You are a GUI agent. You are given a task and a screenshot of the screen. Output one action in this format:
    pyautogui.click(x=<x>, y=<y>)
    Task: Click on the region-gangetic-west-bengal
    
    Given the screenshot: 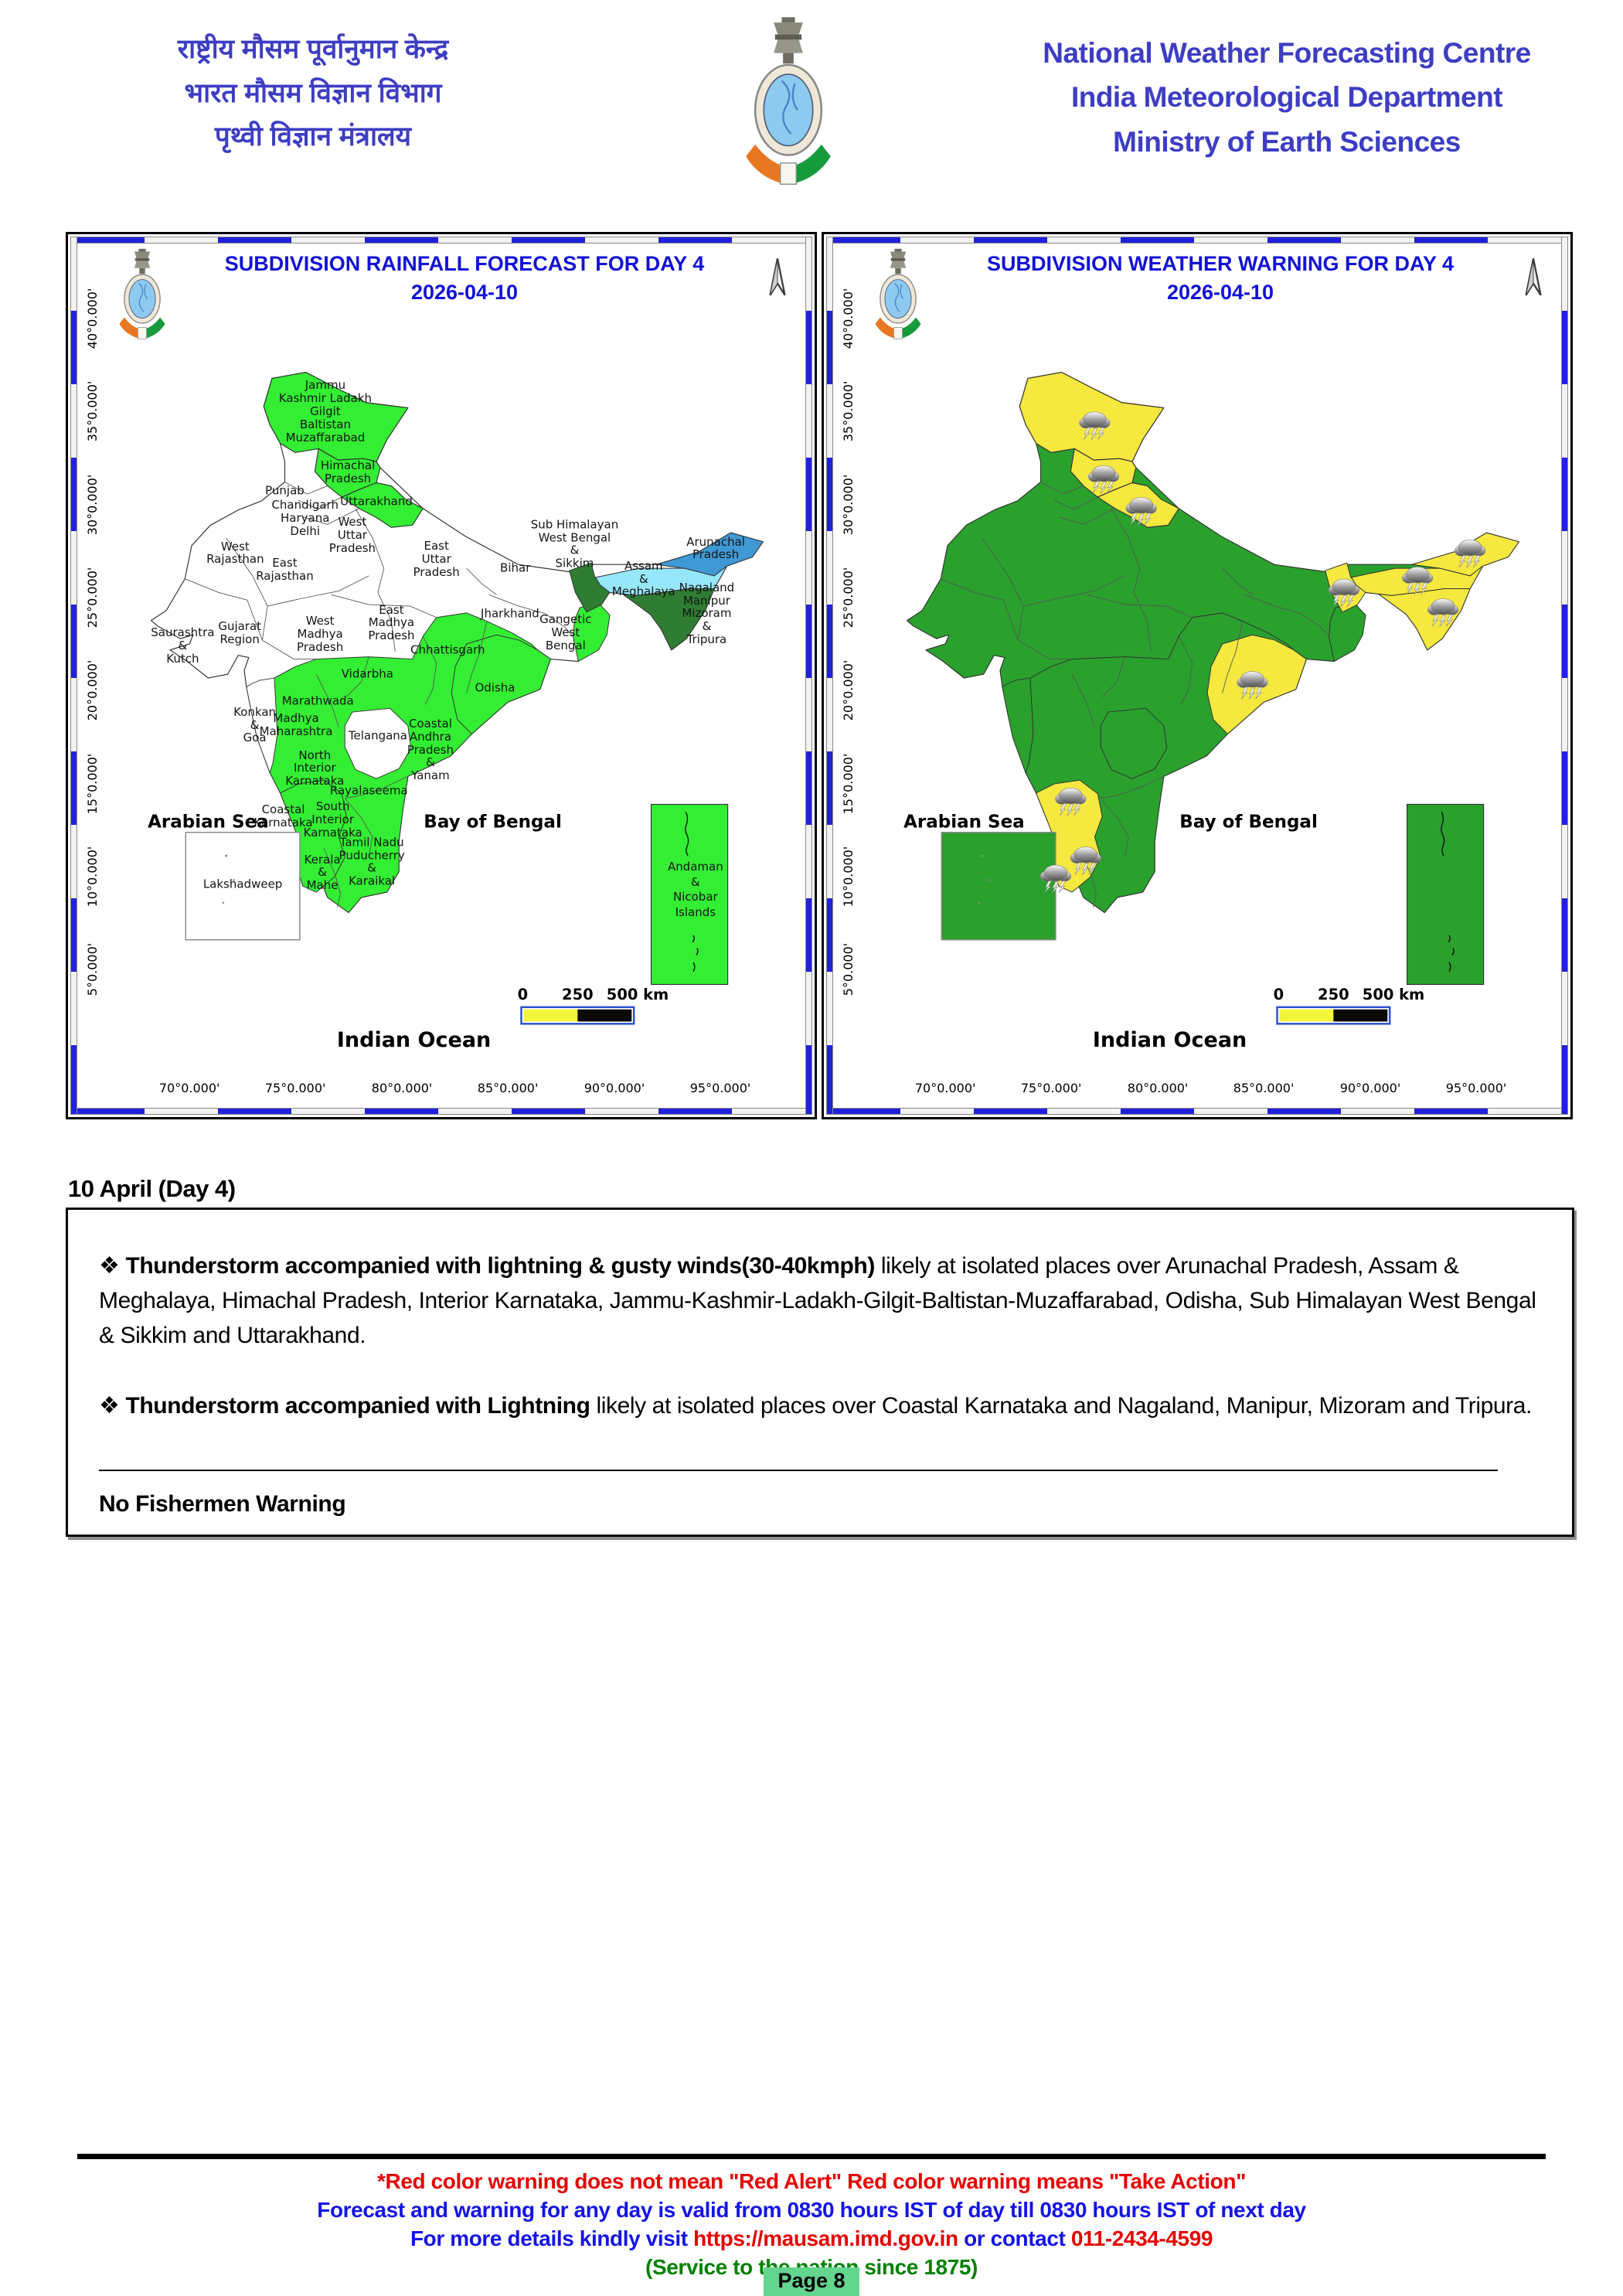 What is the action you would take?
    pyautogui.click(x=1347, y=632)
    